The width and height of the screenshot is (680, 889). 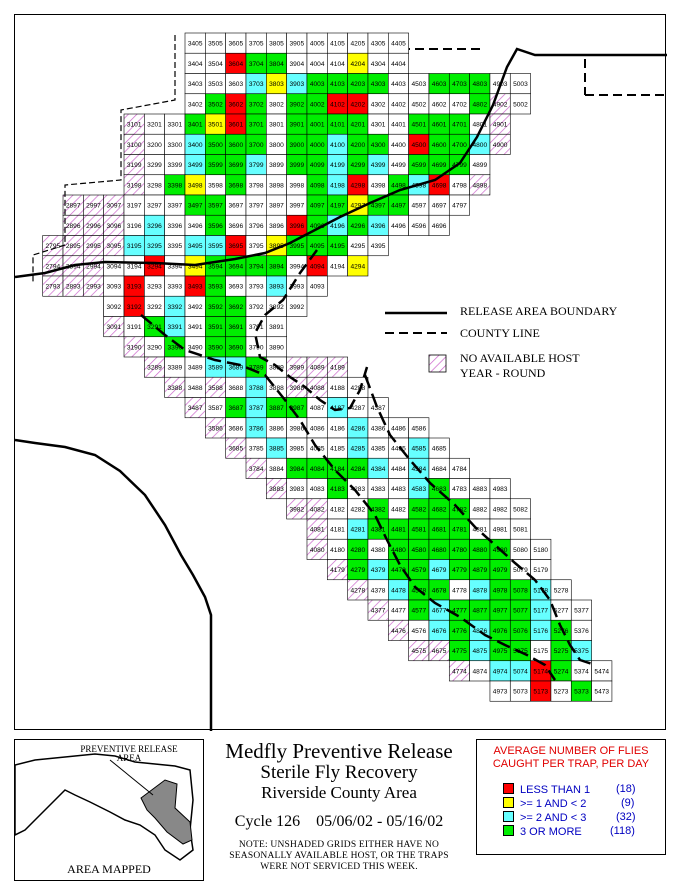 What do you see at coordinates (317, 206) in the screenshot?
I see `grid-cell-label: 4097` at bounding box center [317, 206].